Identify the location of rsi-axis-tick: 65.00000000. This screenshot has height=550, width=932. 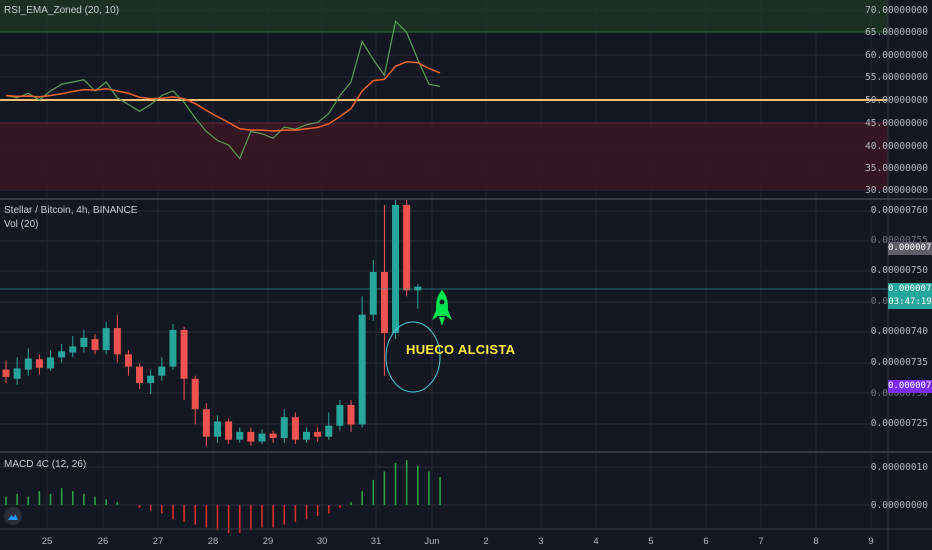
(896, 32).